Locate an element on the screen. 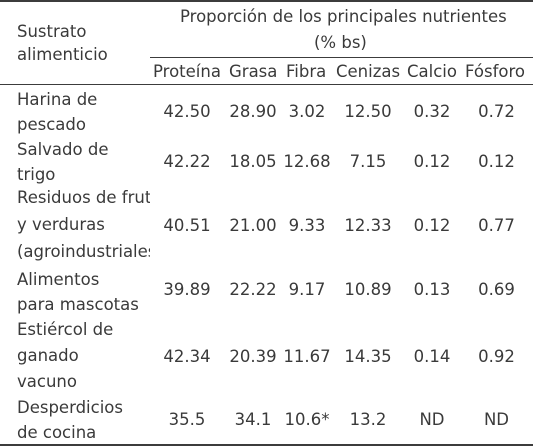 This screenshot has width=533, height=446. row-1-grasa: 28.90 is located at coordinates (253, 111).